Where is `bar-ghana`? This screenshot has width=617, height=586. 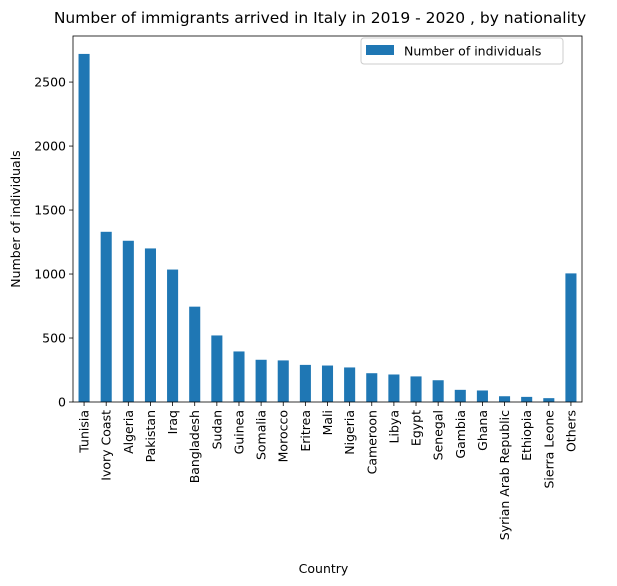 bar-ghana is located at coordinates (482, 396).